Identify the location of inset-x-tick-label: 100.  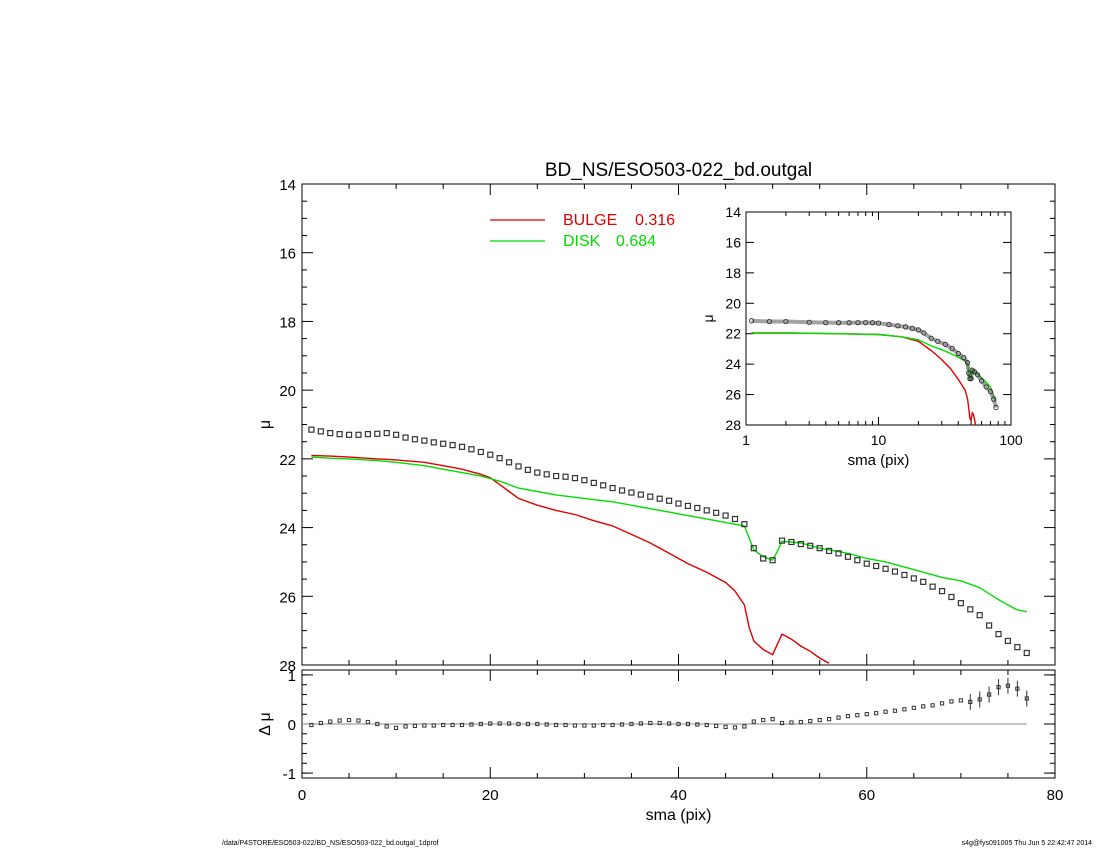
(1011, 440).